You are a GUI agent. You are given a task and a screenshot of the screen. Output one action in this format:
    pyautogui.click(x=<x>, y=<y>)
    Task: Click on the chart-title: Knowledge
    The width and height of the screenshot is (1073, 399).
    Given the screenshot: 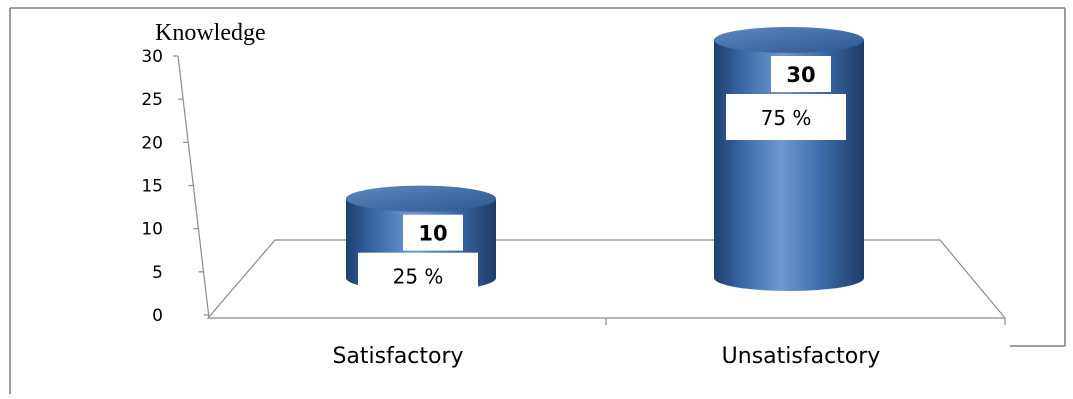 What is the action you would take?
    pyautogui.click(x=210, y=33)
    